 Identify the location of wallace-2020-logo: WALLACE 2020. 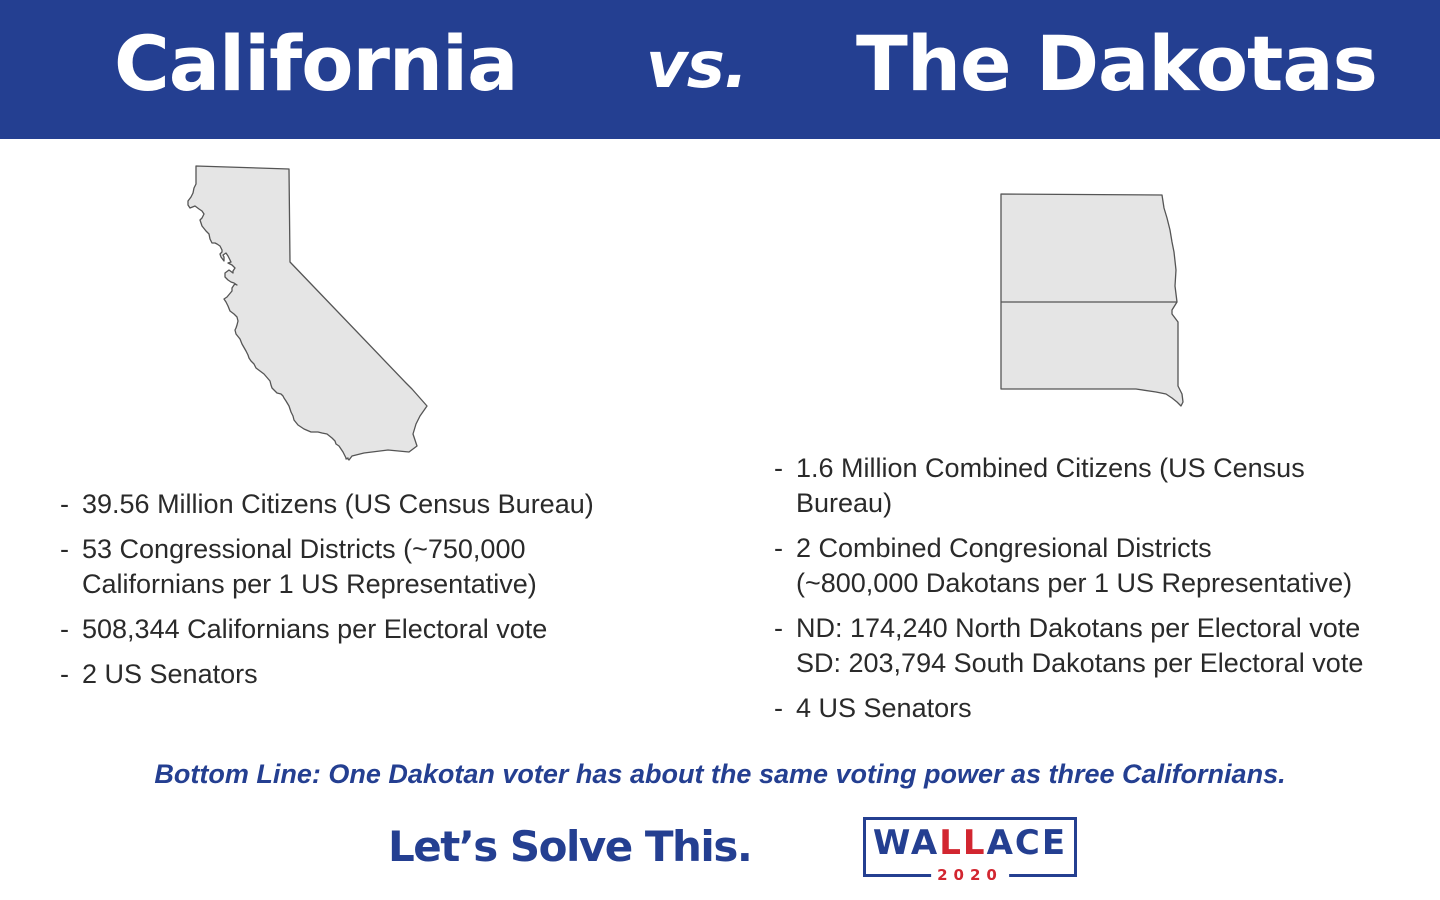
(970, 850).